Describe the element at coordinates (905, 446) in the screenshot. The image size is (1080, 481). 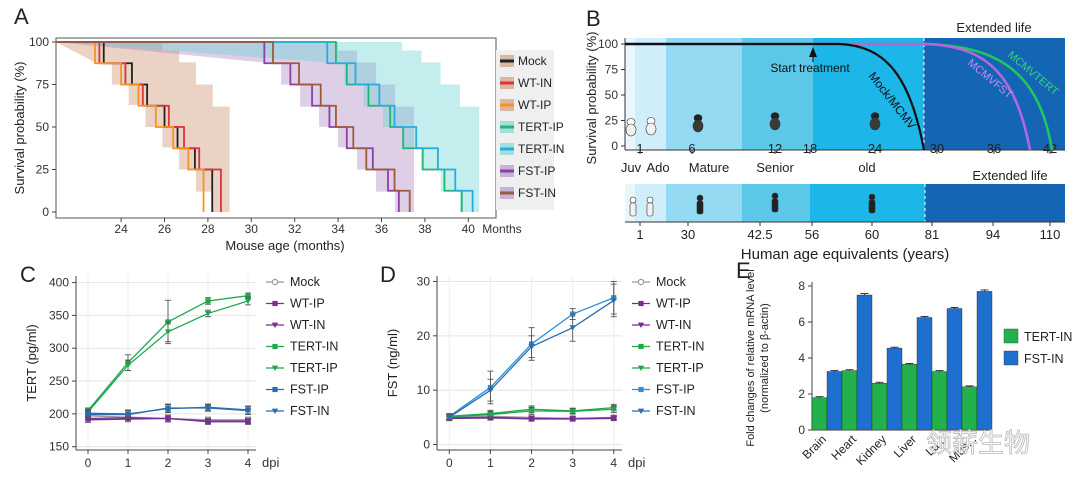
I see `category-label: Liver` at that location.